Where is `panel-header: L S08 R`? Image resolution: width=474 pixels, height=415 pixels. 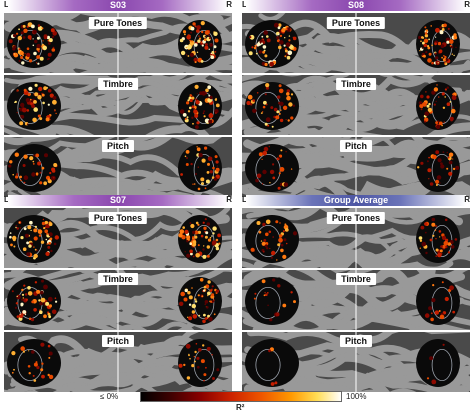
panel-header: L S08 R is located at coordinates (356, 6).